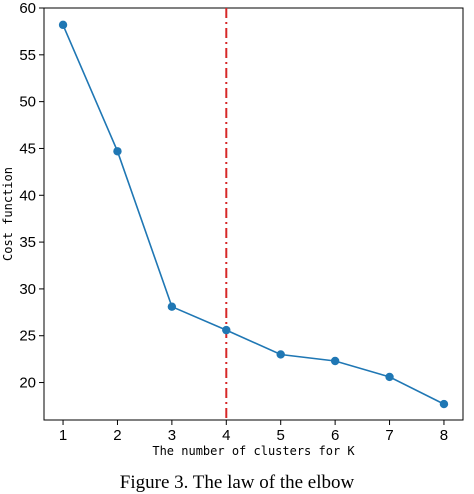  I want to click on y-tick-label: 25, so click(27, 336).